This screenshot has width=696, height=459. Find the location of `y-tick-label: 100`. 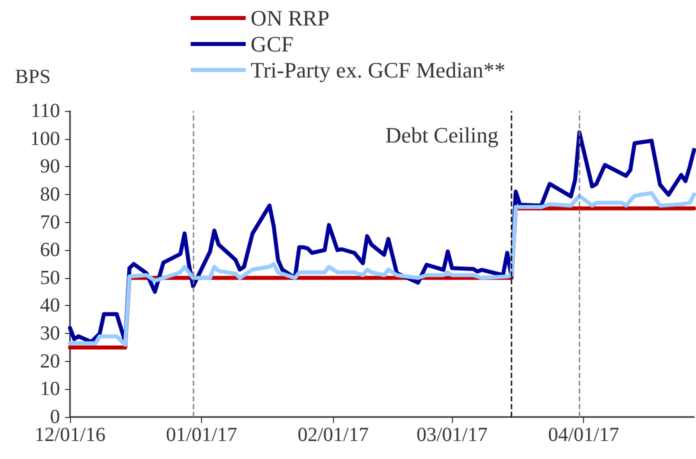

y-tick-label: 100 is located at coordinates (45, 139).